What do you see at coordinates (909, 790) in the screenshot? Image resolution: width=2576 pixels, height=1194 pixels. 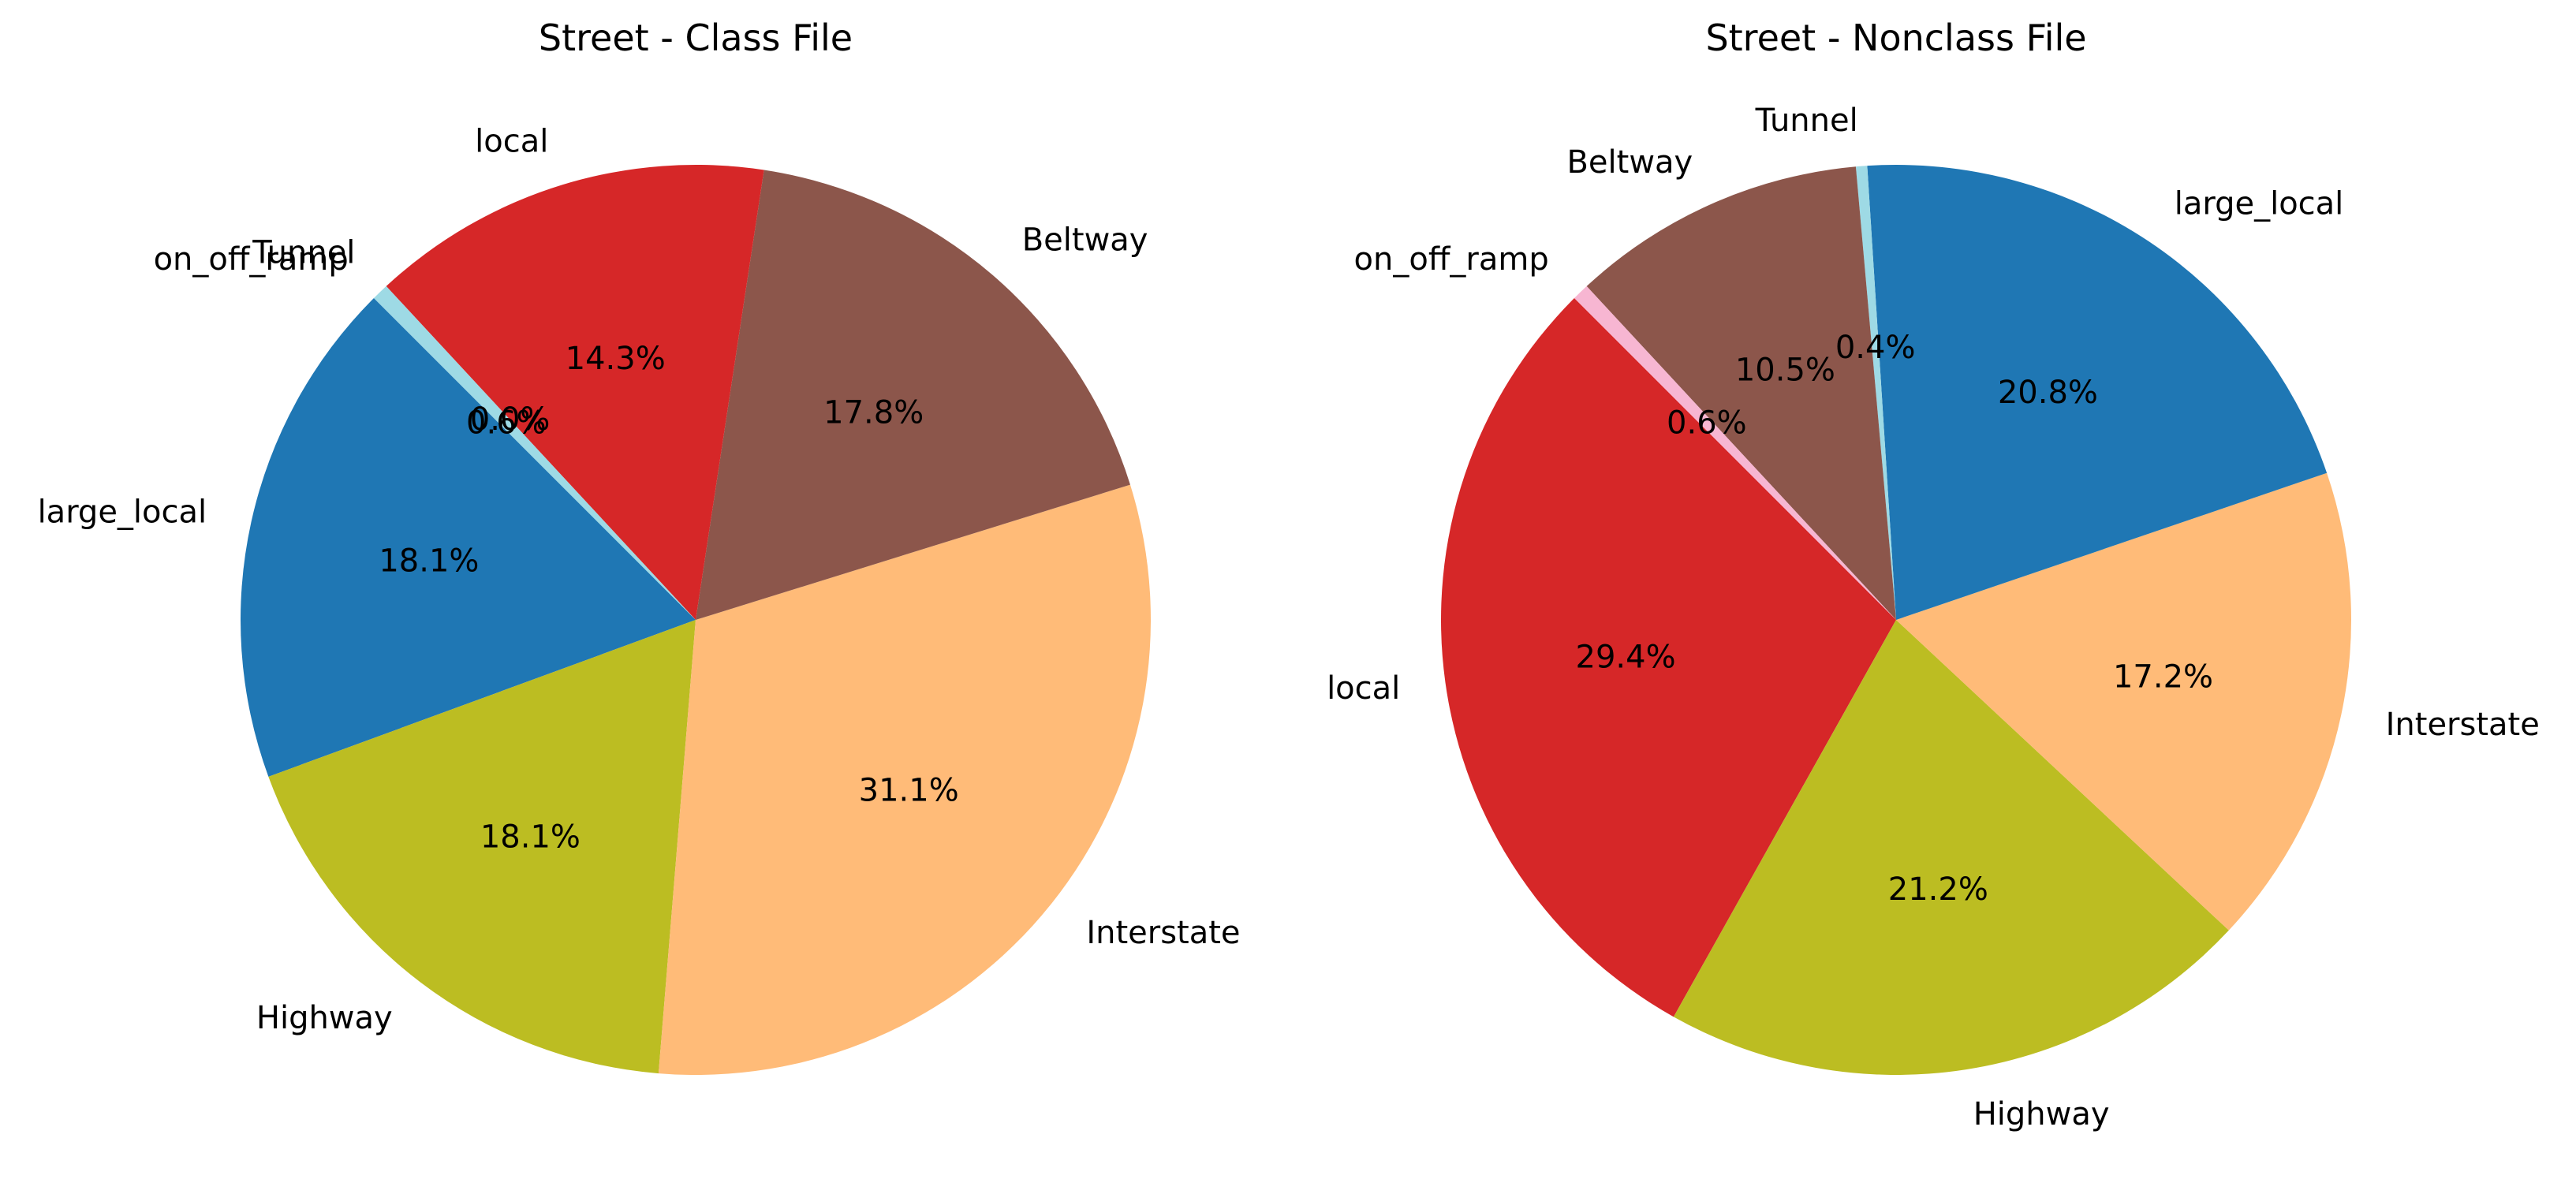 I see `pct-label-interstate: 31.1%` at bounding box center [909, 790].